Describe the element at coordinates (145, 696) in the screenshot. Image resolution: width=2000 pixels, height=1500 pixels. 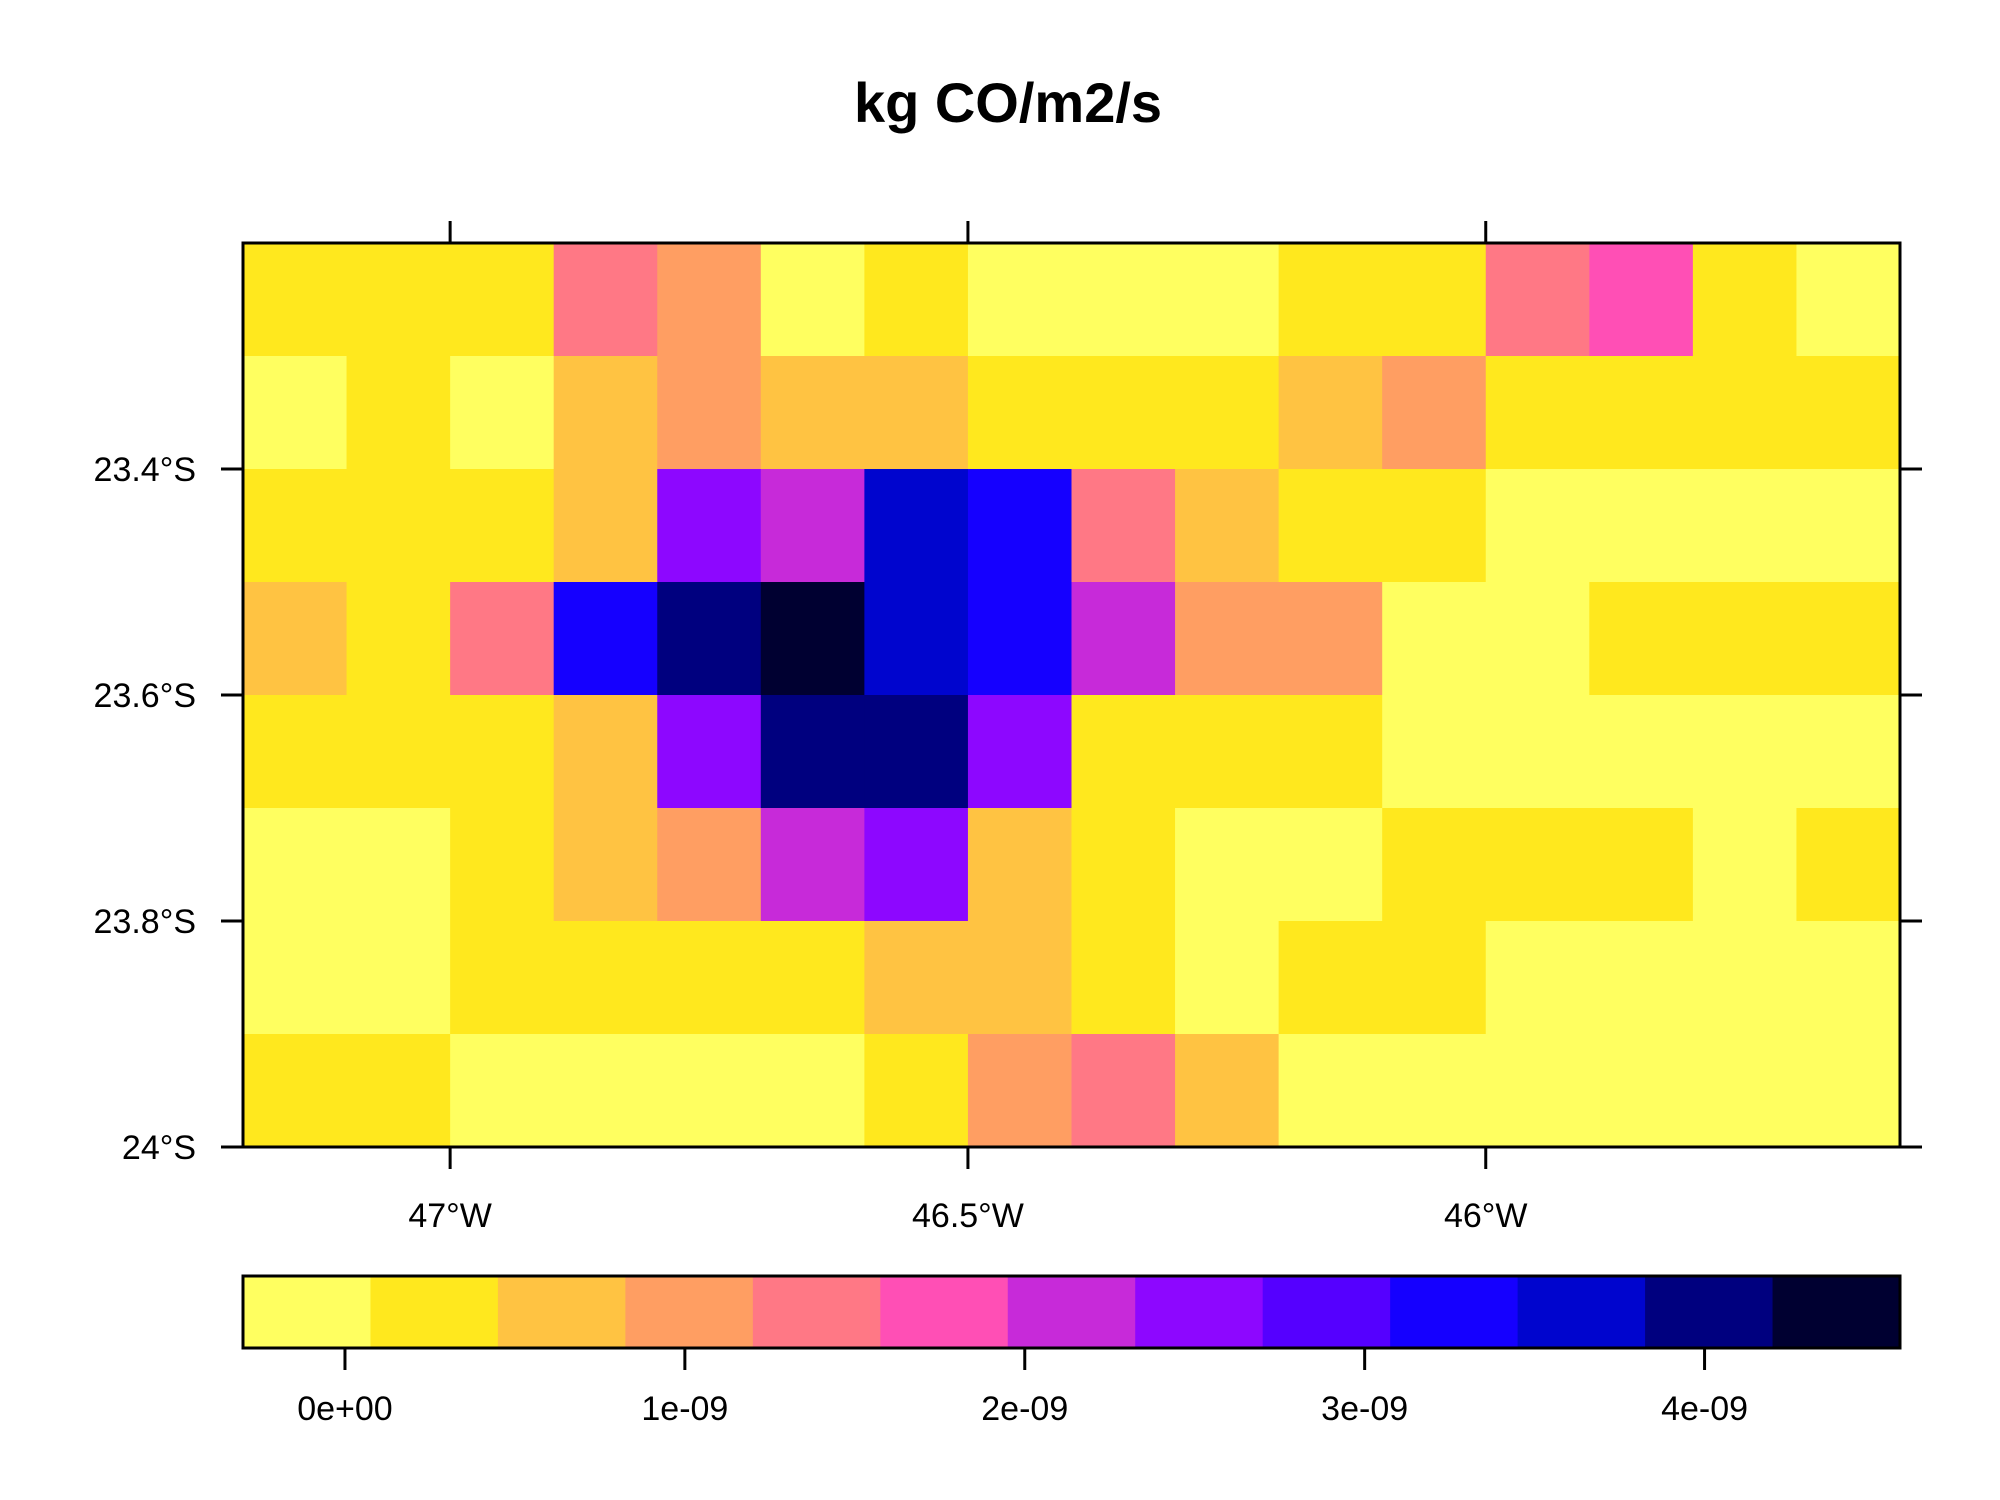
I see `y-tick-label: 23.6°S` at that location.